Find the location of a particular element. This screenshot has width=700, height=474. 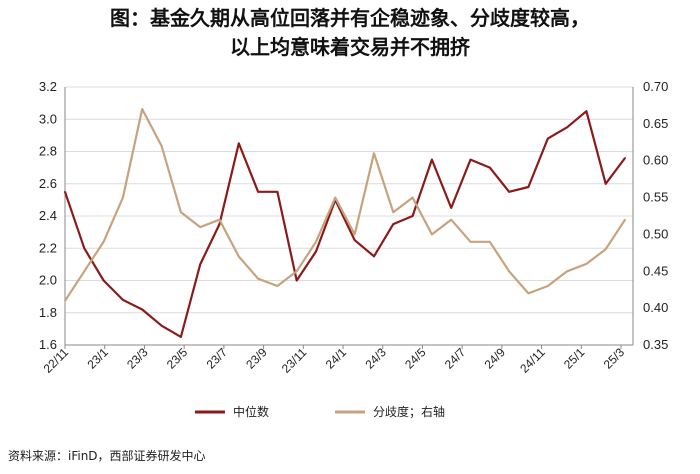

source-note: 资料来源：iFinD，西部证券研发中心 is located at coordinates (107, 456).